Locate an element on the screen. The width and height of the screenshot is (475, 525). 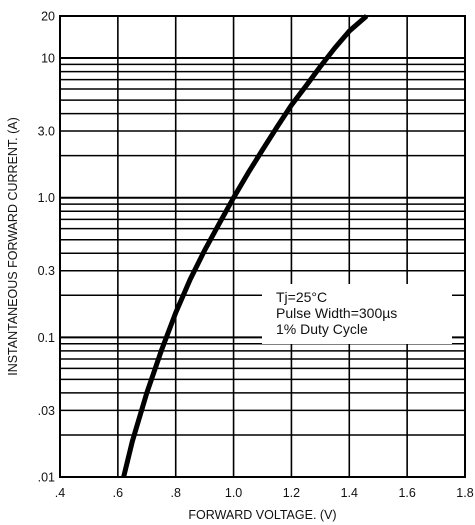
y-tick-label: 3.0 is located at coordinates (46, 132).